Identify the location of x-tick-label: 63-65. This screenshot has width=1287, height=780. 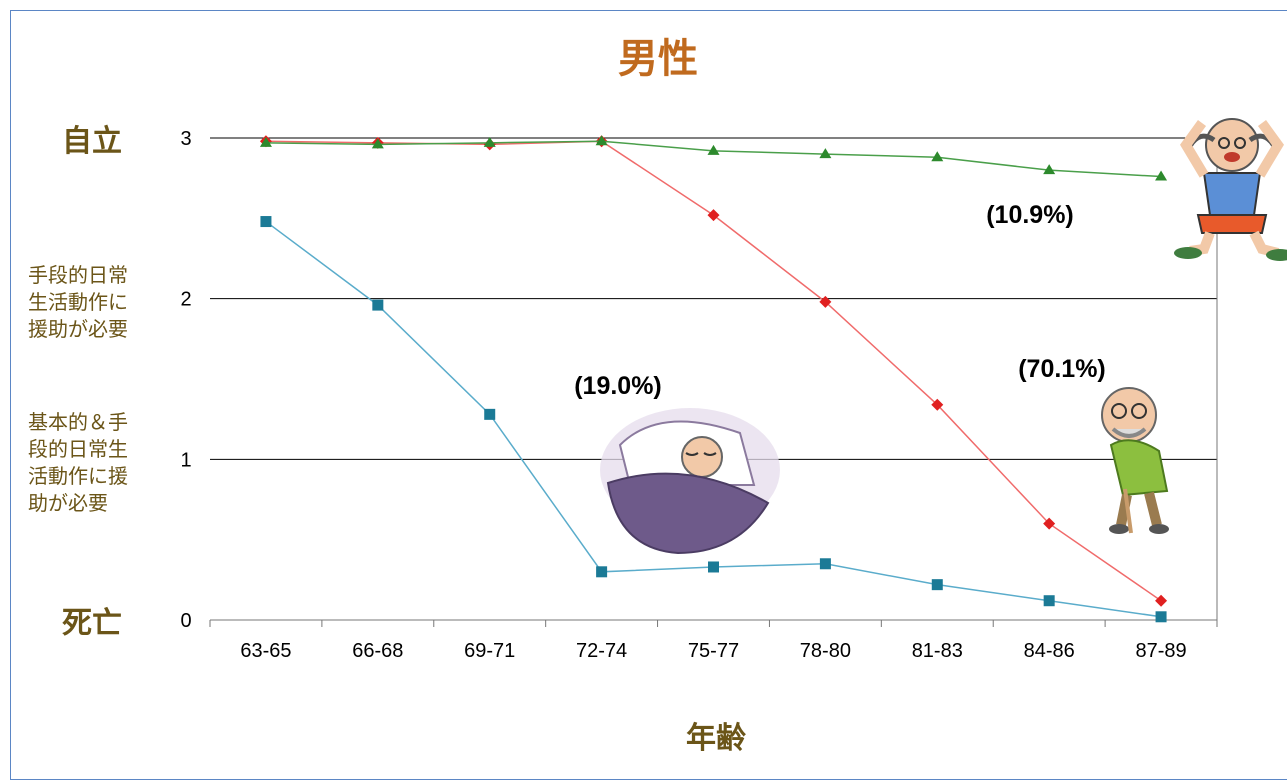
(265, 651).